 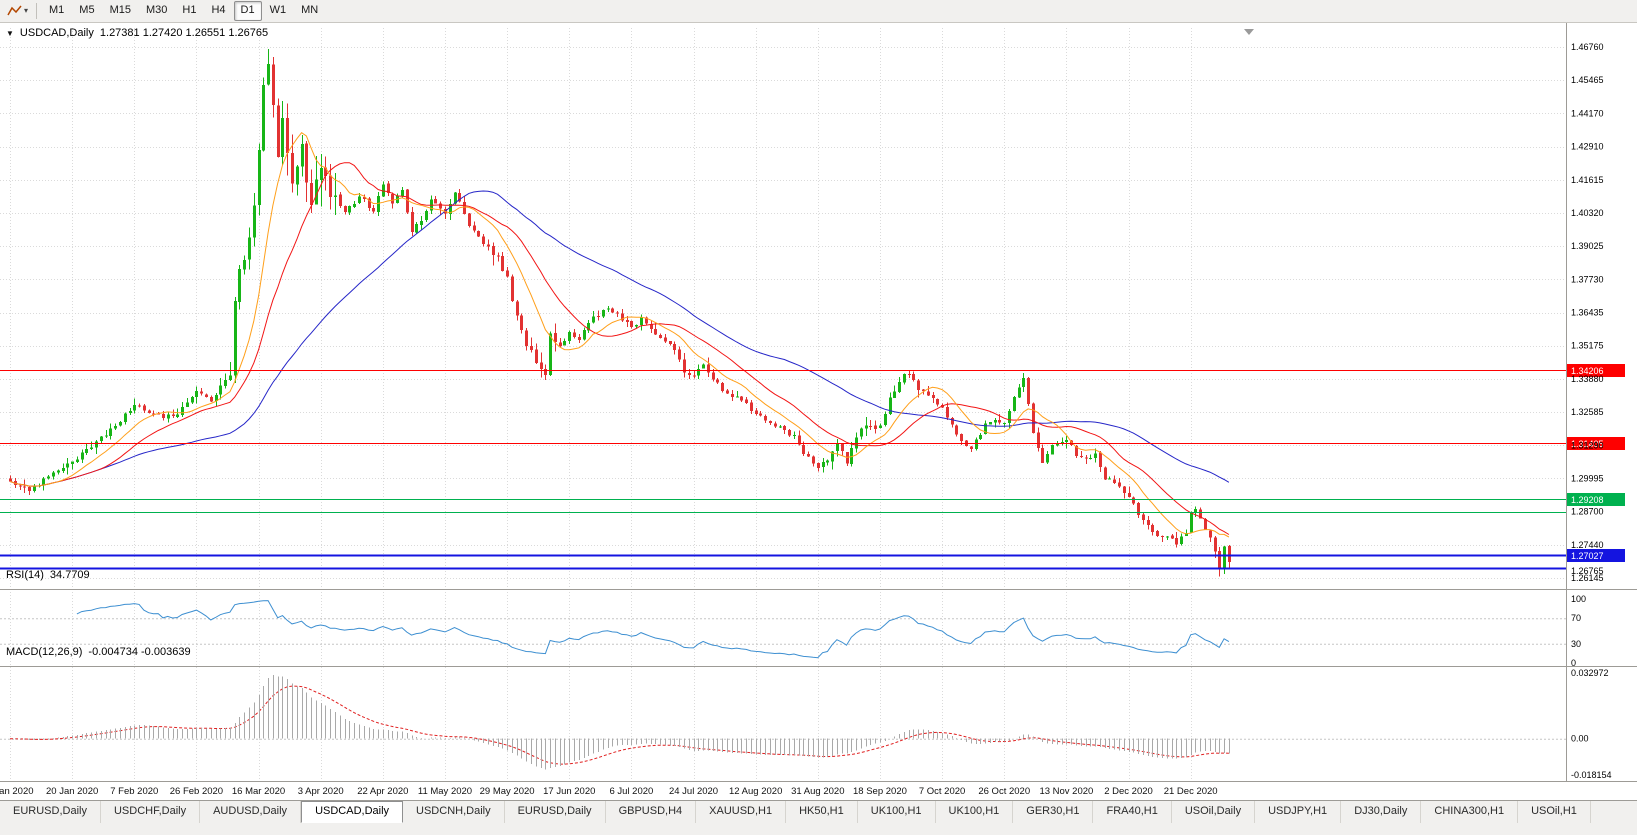 What do you see at coordinates (352, 812) in the screenshot?
I see `chart-tab-usdcad-daily: USDCAD,Daily` at bounding box center [352, 812].